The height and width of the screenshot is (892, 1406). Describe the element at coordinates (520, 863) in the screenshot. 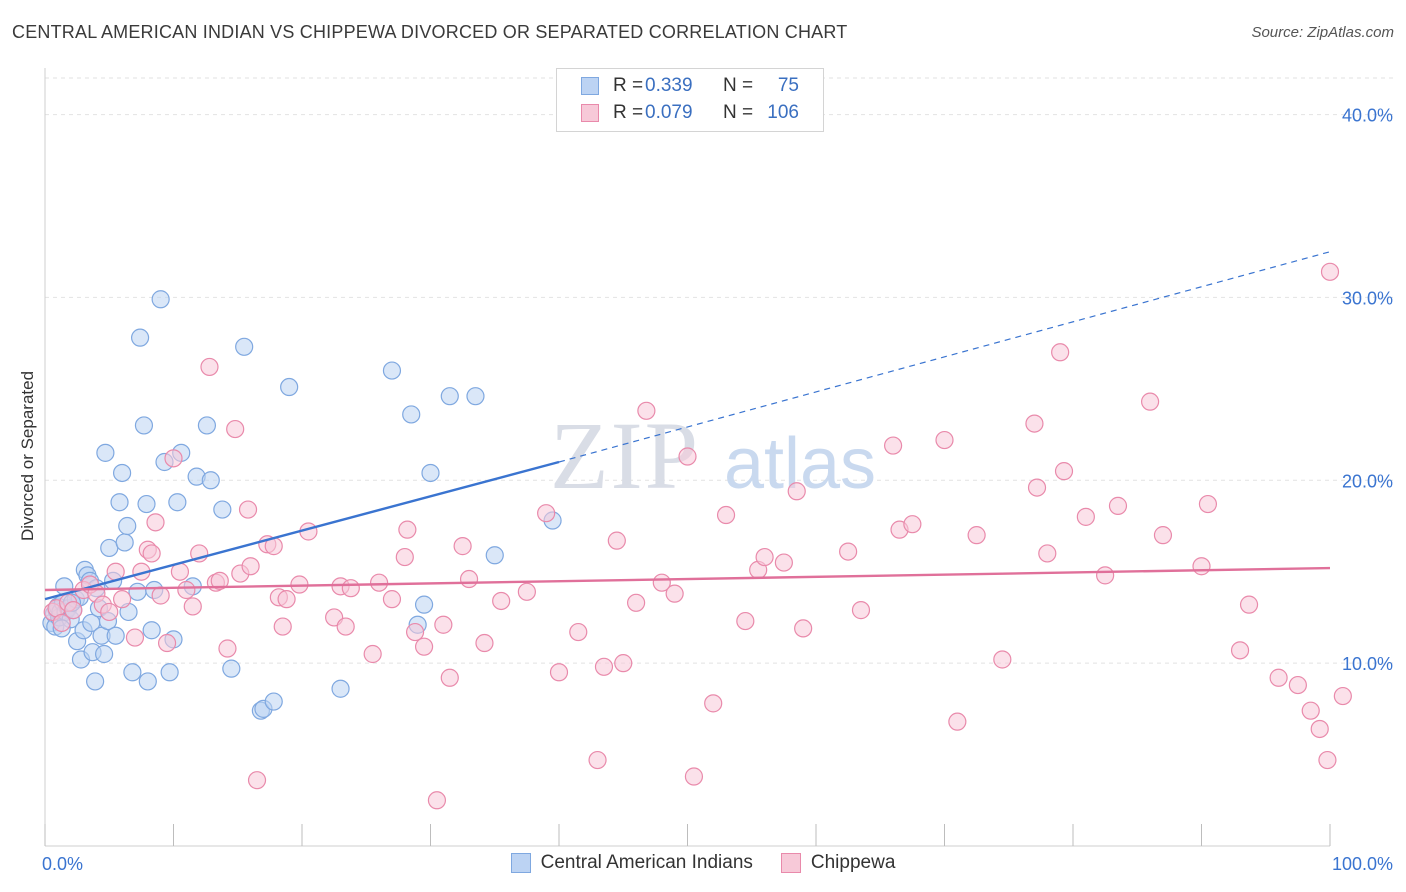

I see `bottom-legend-swatch-blue` at that location.